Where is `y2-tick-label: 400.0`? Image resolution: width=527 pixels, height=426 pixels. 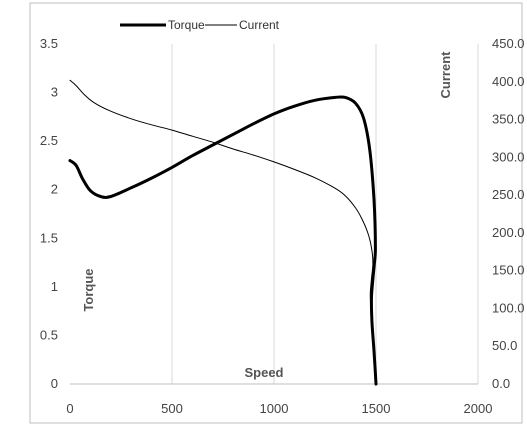 y2-tick-label: 400.0 is located at coordinates (508, 81).